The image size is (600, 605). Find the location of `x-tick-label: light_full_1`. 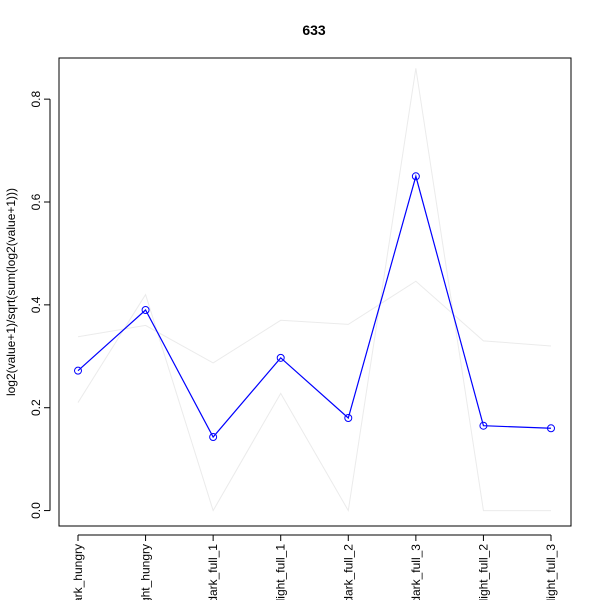

x-tick-label: light_full_1 is located at coordinates (281, 572).